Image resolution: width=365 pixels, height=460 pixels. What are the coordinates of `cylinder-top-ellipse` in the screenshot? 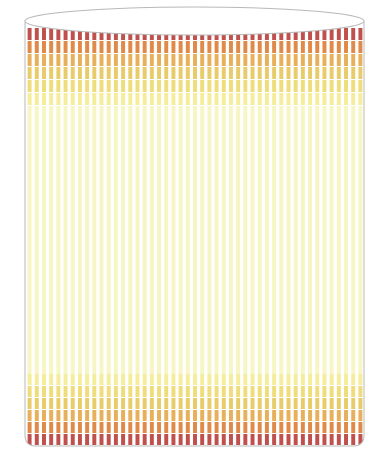 It's located at (194, 21).